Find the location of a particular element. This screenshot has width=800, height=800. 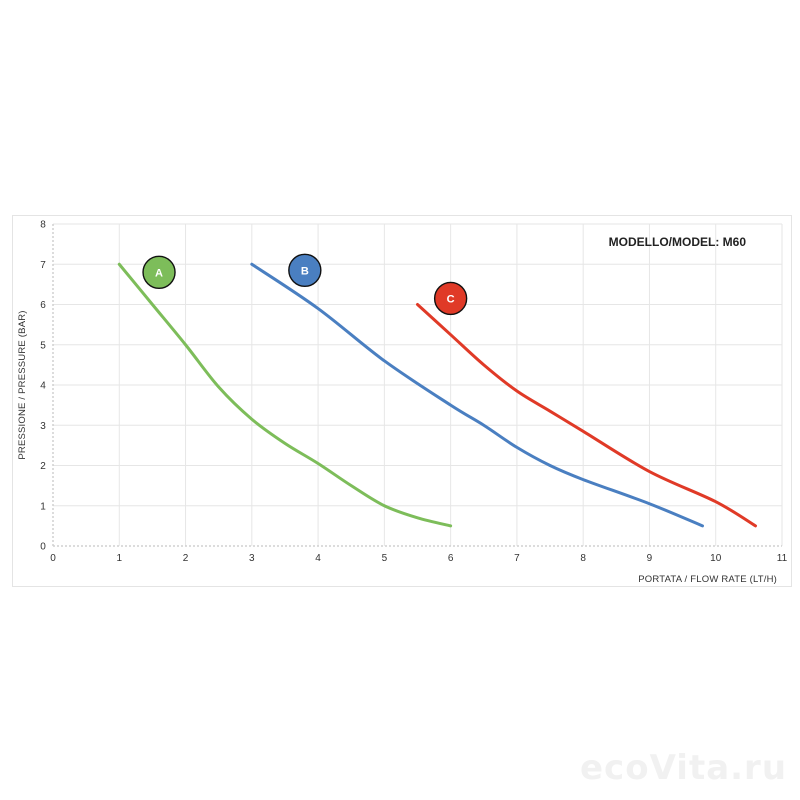

x-tick-label: 6 is located at coordinates (451, 558).